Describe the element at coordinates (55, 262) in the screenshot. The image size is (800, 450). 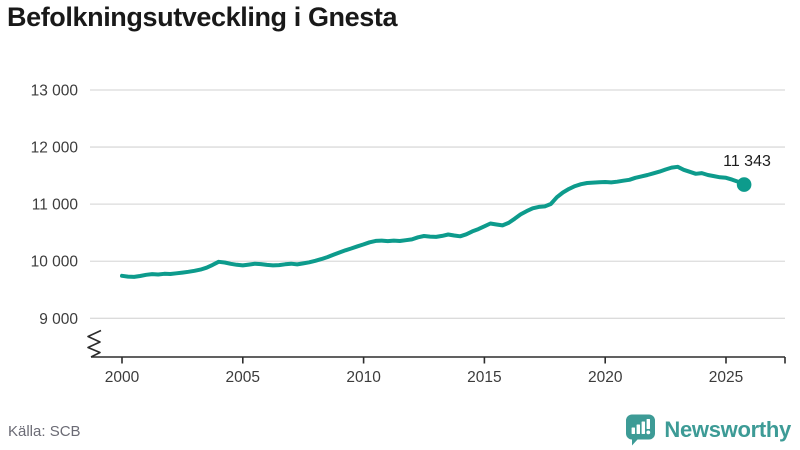
I see `y-tick-label: 10 000` at that location.